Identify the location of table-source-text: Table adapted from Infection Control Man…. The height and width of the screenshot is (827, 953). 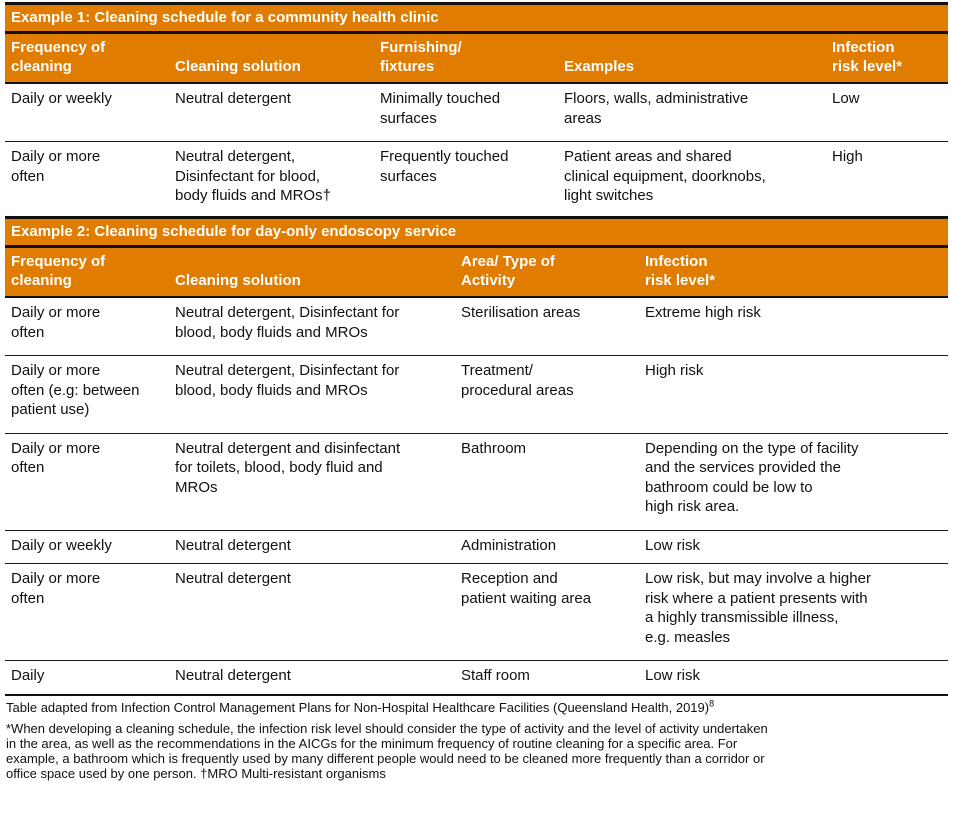
(358, 707).